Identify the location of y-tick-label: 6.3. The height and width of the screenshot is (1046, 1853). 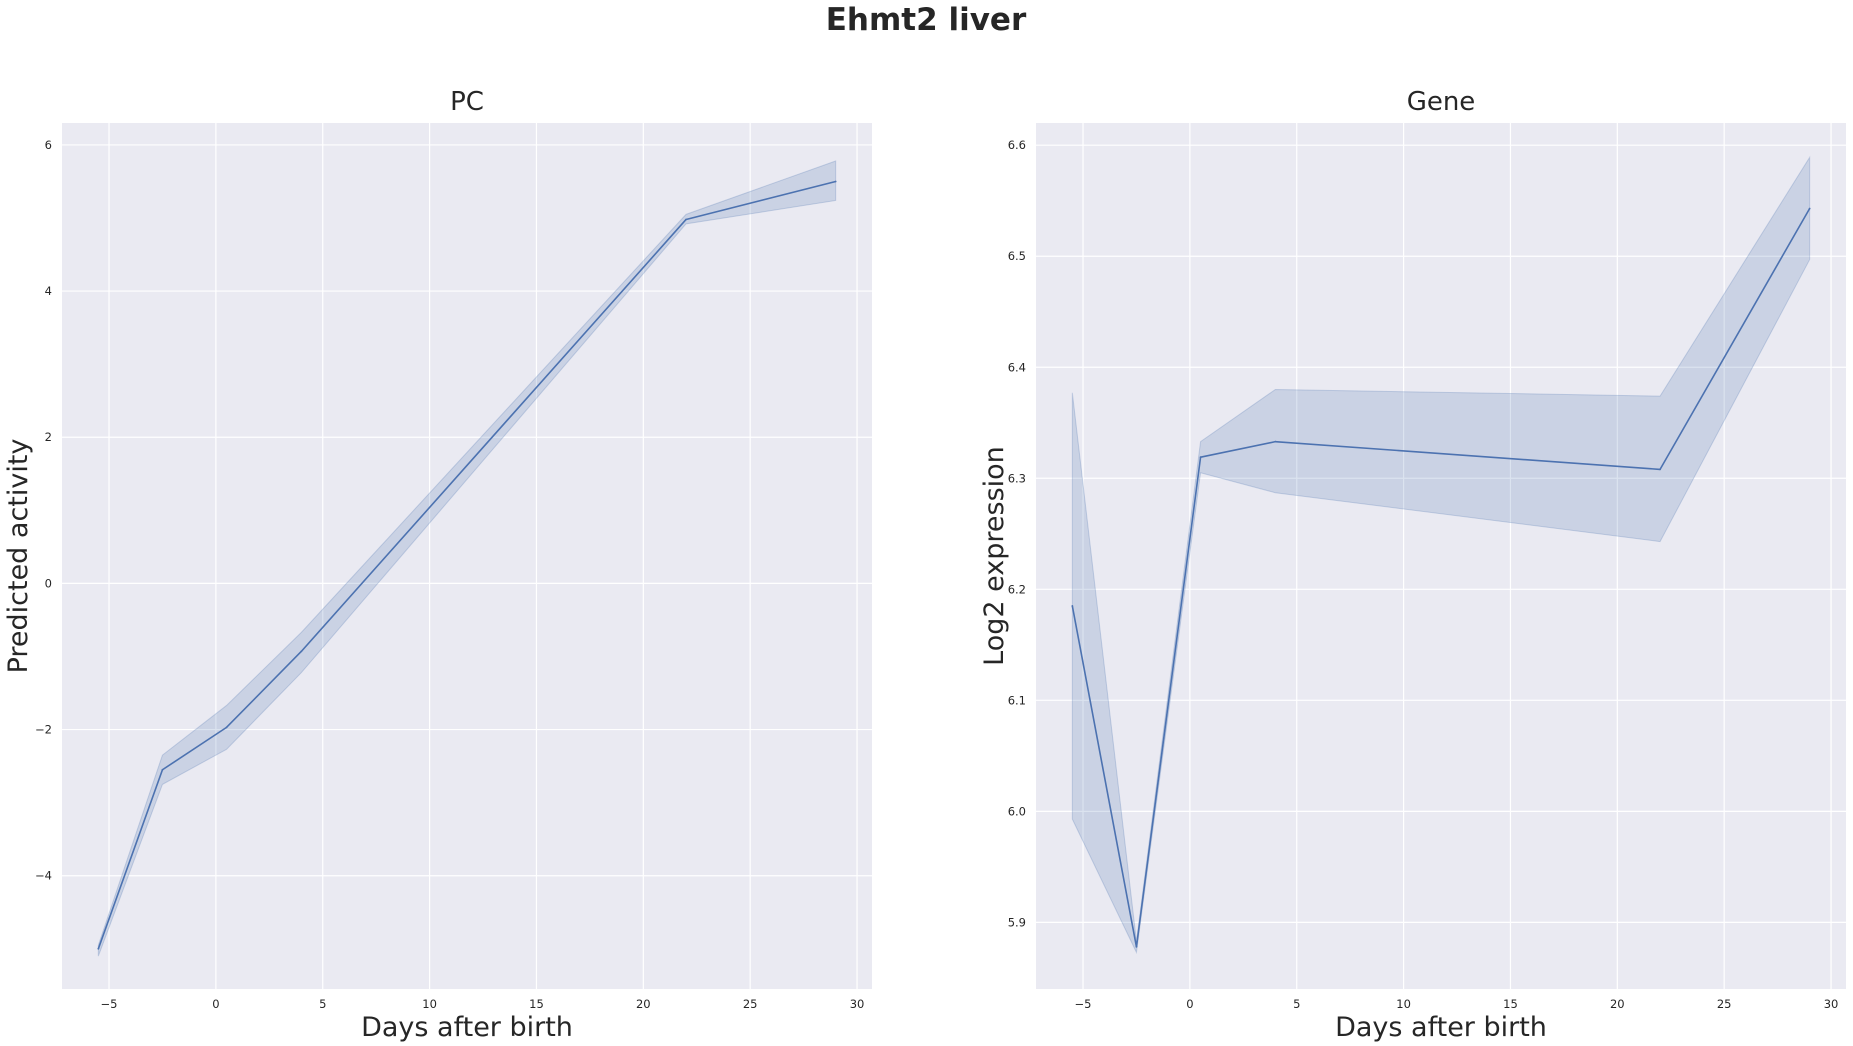
(1017, 478).